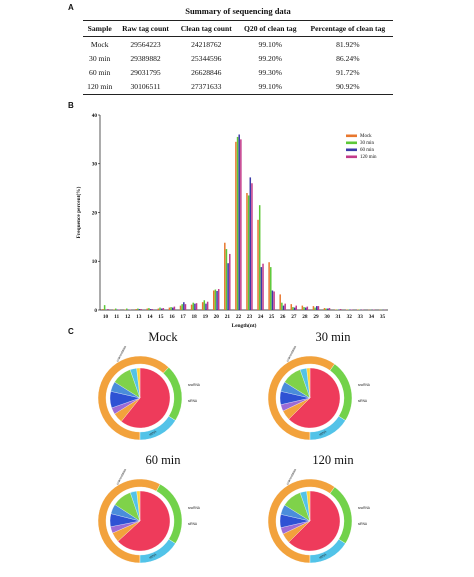  I want to click on x-tick-label: 25, so click(272, 317).